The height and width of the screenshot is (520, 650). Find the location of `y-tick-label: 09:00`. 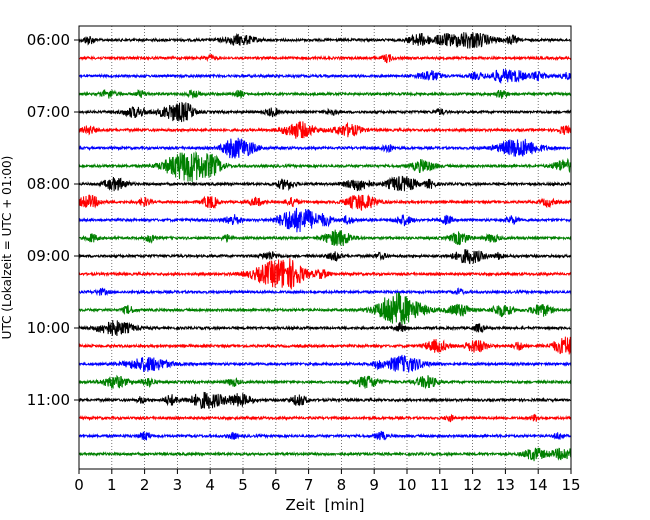

y-tick-label: 09:00 is located at coordinates (48, 256).